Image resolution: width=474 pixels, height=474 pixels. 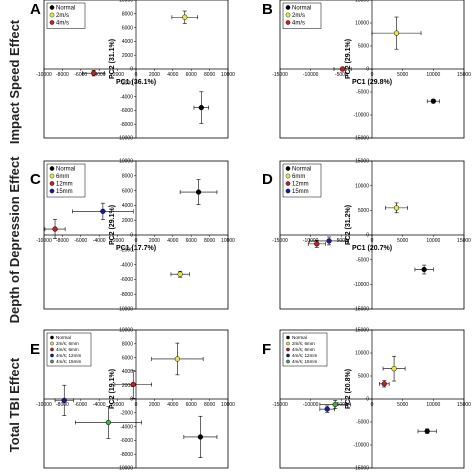 I want to click on x-tick-label: -6000, so click(x=80, y=405).